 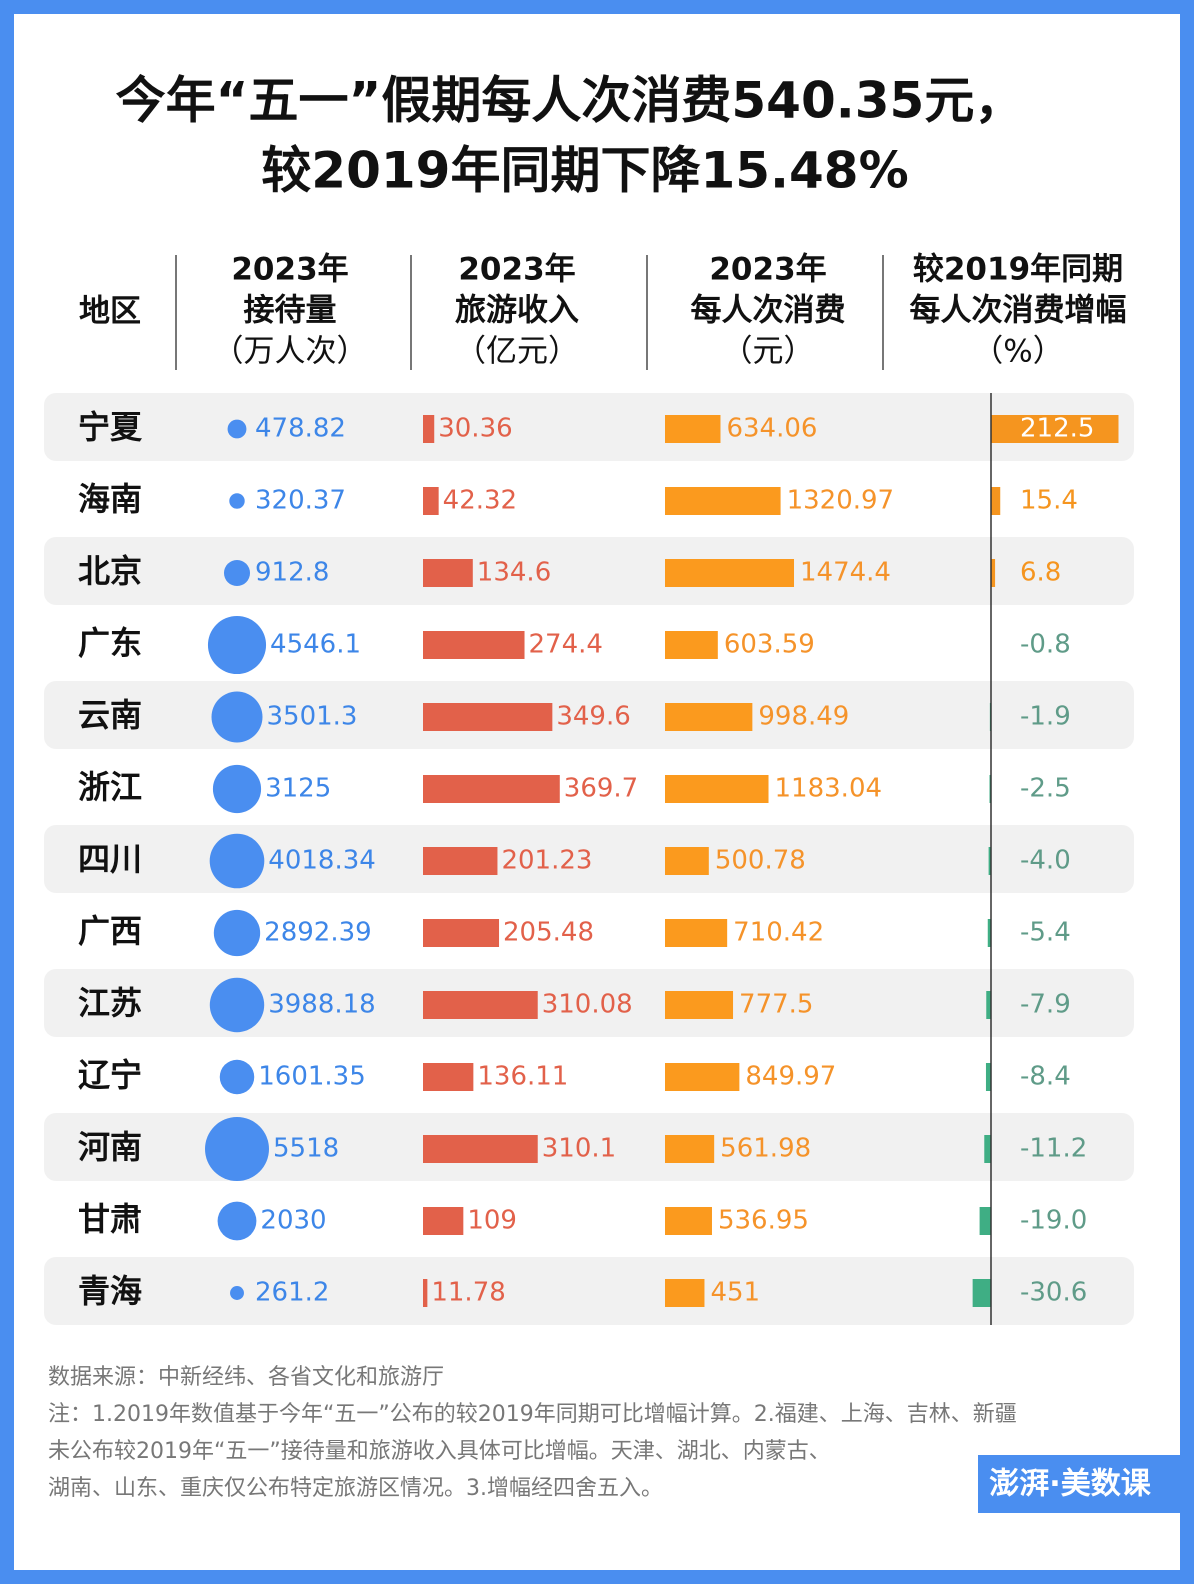 What do you see at coordinates (468, 1293) in the screenshot?
I see `revenue-label: 11.78` at bounding box center [468, 1293].